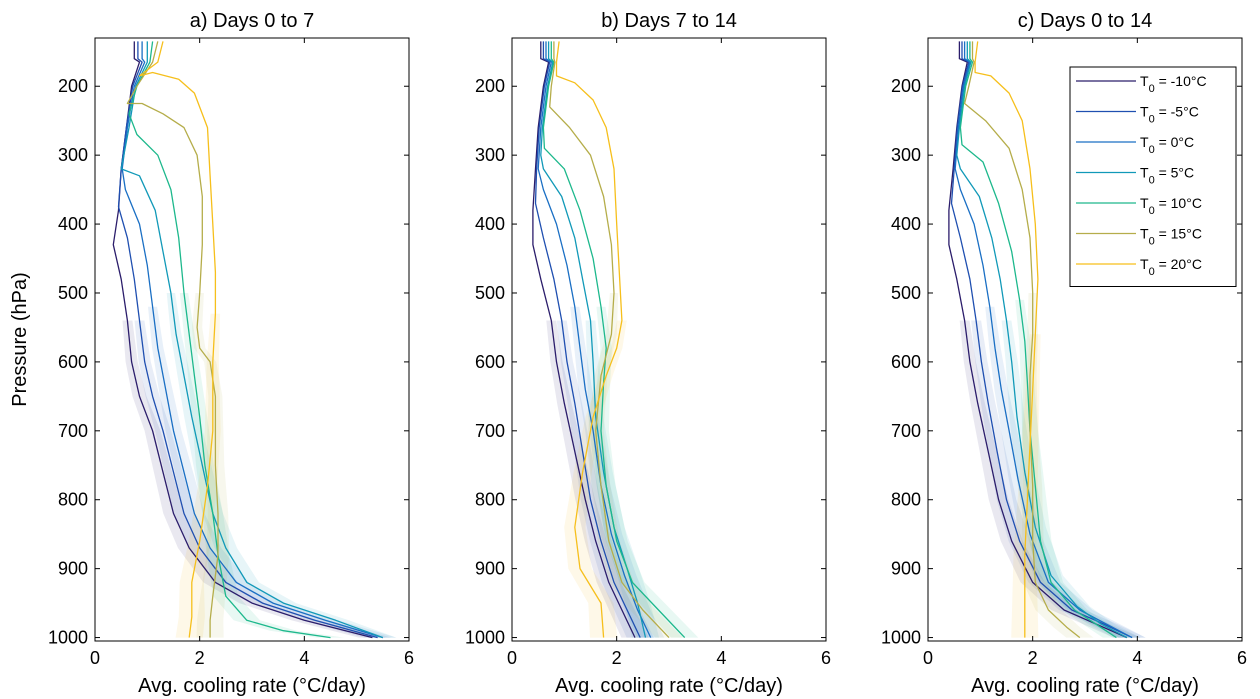 The width and height of the screenshot is (1260, 699). I want to click on legend-label-1: T0 = -5°C, so click(1169, 115).